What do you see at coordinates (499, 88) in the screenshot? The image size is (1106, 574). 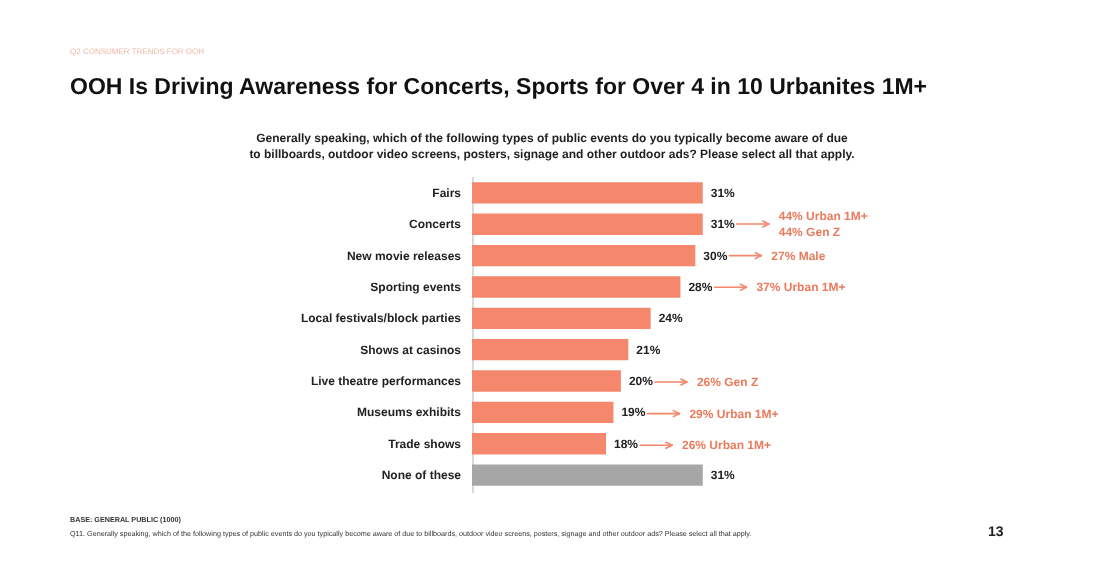 I see `chart-title: OOH Is Driving Awareness for Concerts, Sports for Over 4 in 10 Urbanites 1M+` at bounding box center [499, 88].